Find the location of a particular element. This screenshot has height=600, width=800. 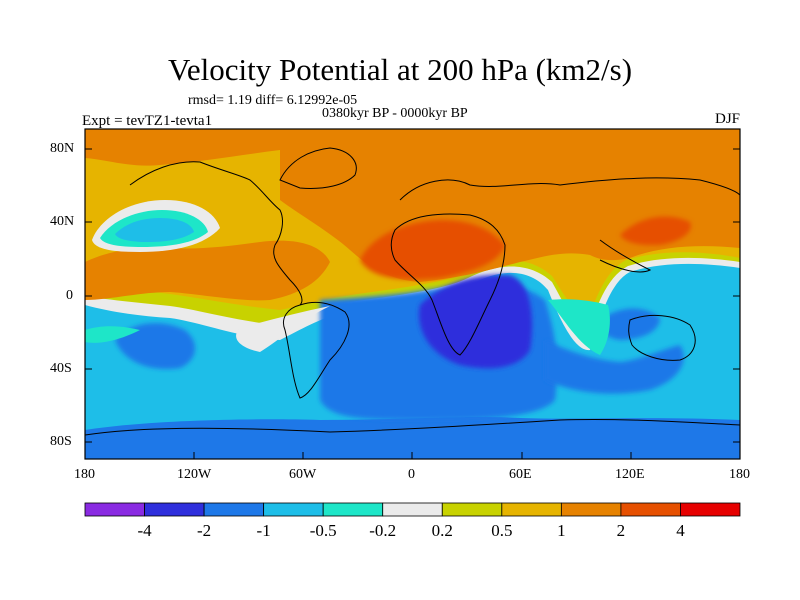

colorbar-label: -1 is located at coordinates (263, 530).